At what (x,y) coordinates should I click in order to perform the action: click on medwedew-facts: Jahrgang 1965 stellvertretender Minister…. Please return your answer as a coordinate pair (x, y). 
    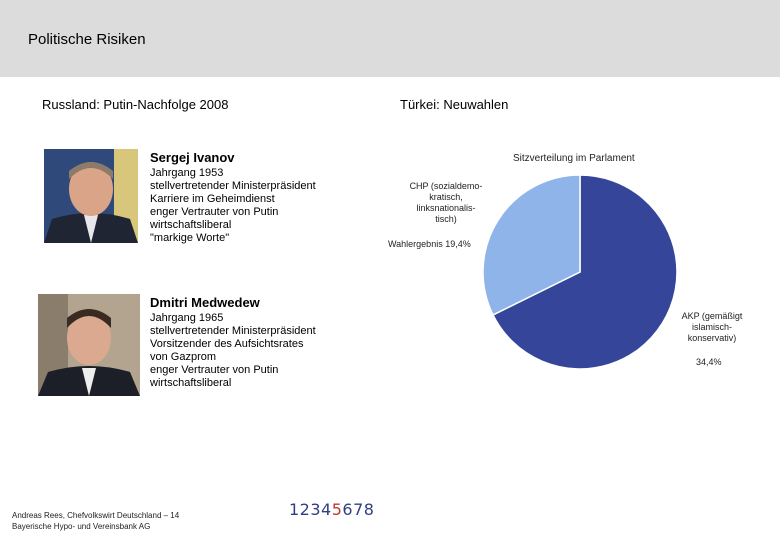
    Looking at the image, I should click on (233, 351).